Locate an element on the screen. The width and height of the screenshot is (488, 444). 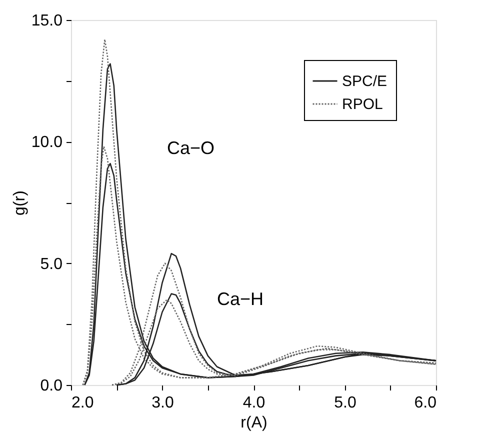
y-tick-label: 15.0 is located at coordinates (47, 21).